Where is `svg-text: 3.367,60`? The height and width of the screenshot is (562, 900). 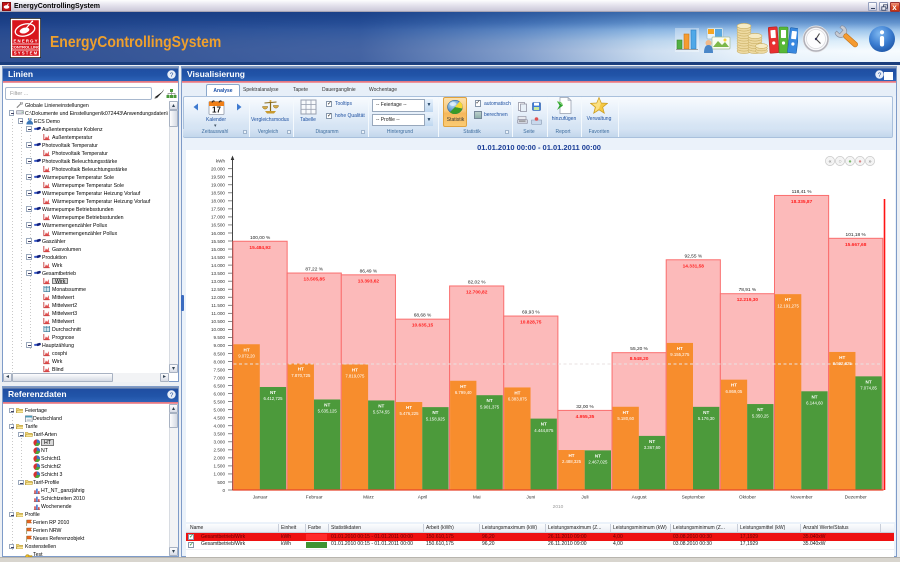
svg-text: 3.367,60 is located at coordinates (652, 447).